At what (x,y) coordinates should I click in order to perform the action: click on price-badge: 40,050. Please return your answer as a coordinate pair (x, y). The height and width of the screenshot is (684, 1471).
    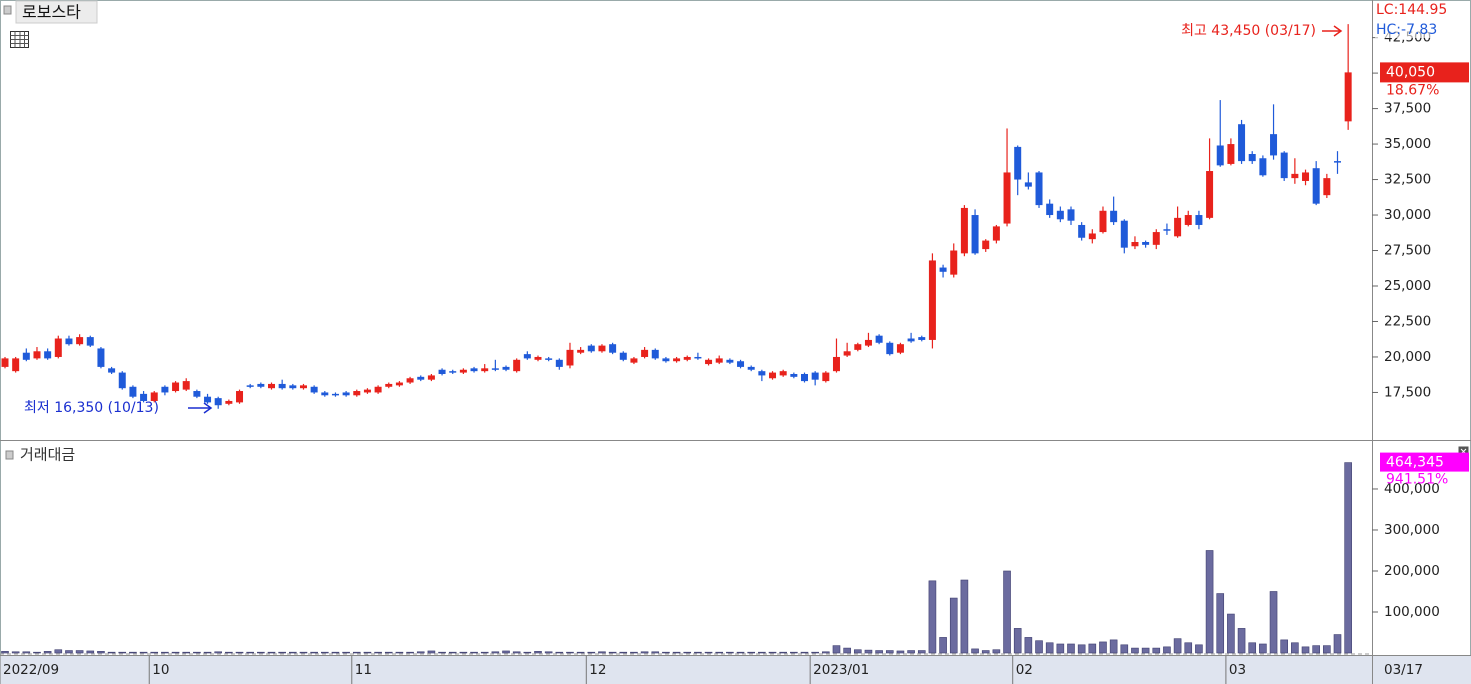
    Looking at the image, I should click on (1410, 72).